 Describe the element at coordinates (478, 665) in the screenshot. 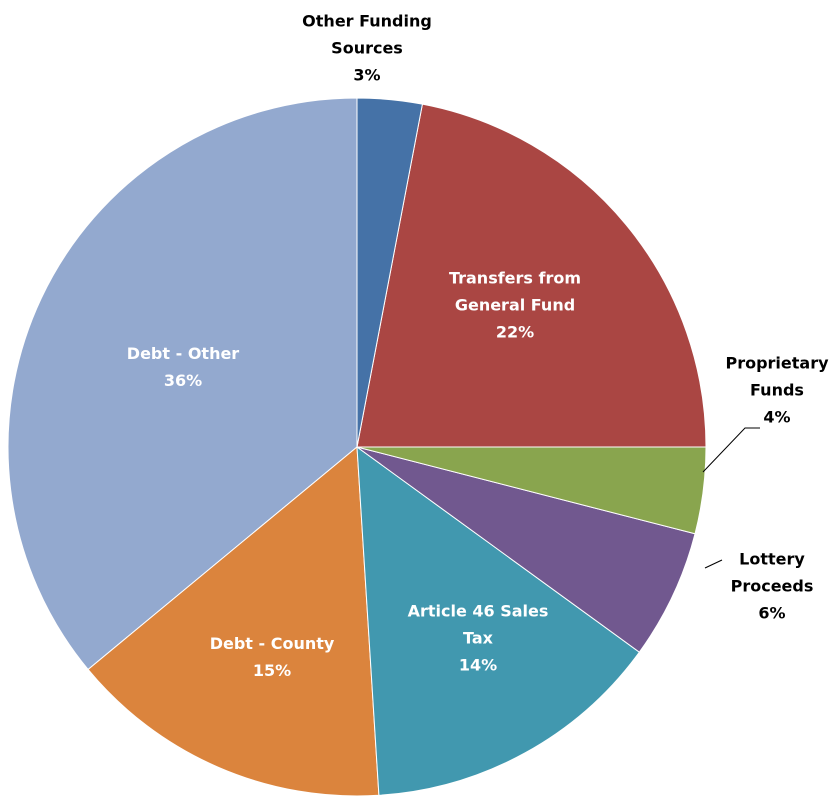

I see `value-label: 14%` at that location.